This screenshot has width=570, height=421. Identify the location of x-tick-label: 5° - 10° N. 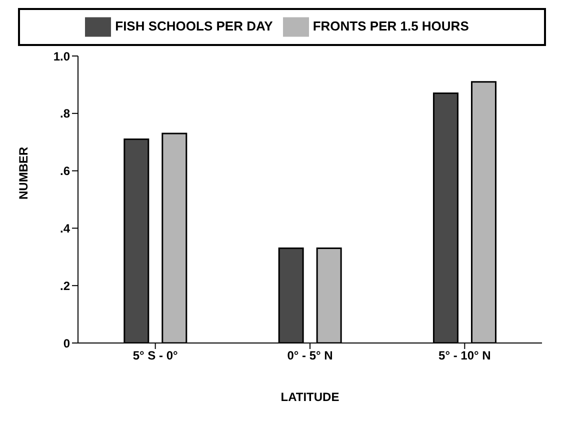
(464, 355).